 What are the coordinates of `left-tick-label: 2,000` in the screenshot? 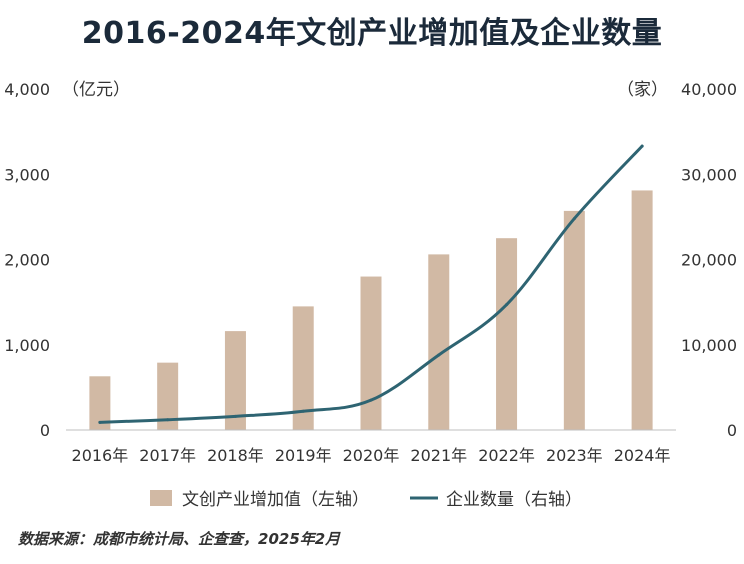 It's located at (27, 260).